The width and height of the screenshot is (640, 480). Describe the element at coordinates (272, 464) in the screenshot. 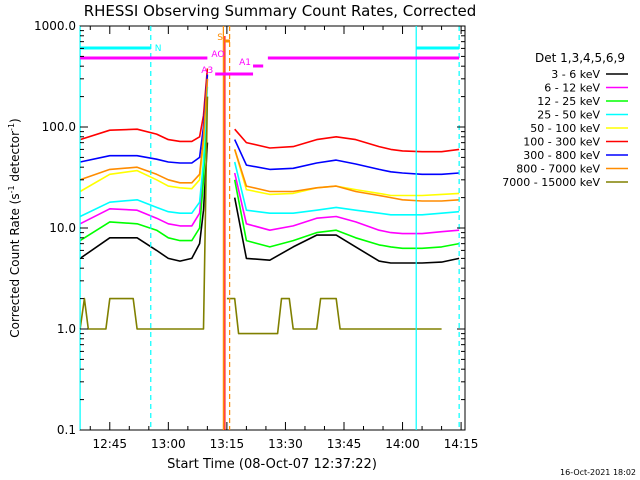

I see `x-axis-label: Start Time (08-Oct-07 12:37:22)` at that location.